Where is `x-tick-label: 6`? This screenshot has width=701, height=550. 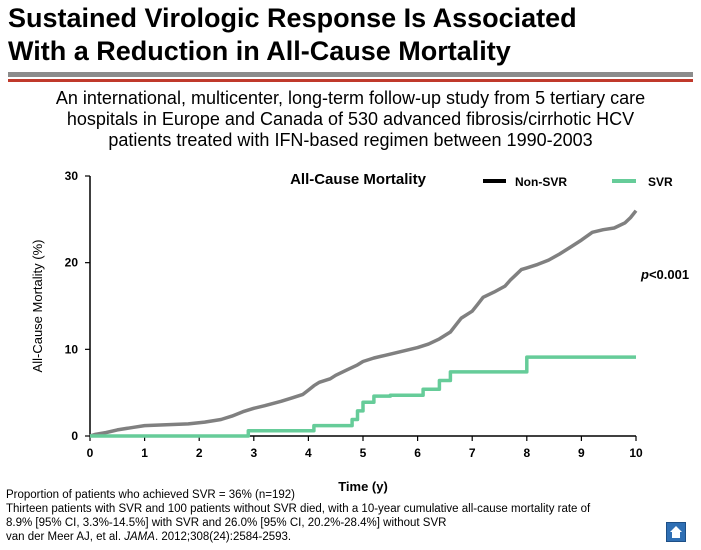 x-tick-label: 6 is located at coordinates (417, 453).